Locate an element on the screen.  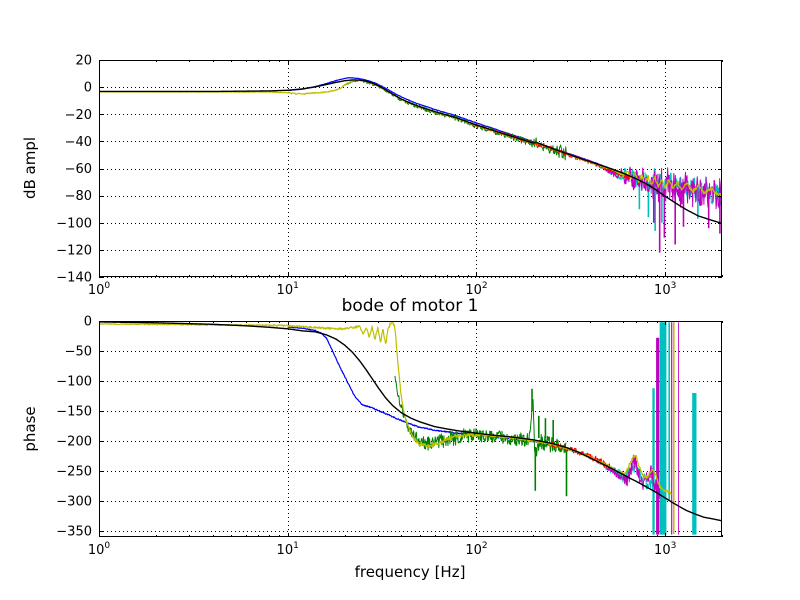
amplitude-y-axis-label: dB ampl is located at coordinates (30, 168).